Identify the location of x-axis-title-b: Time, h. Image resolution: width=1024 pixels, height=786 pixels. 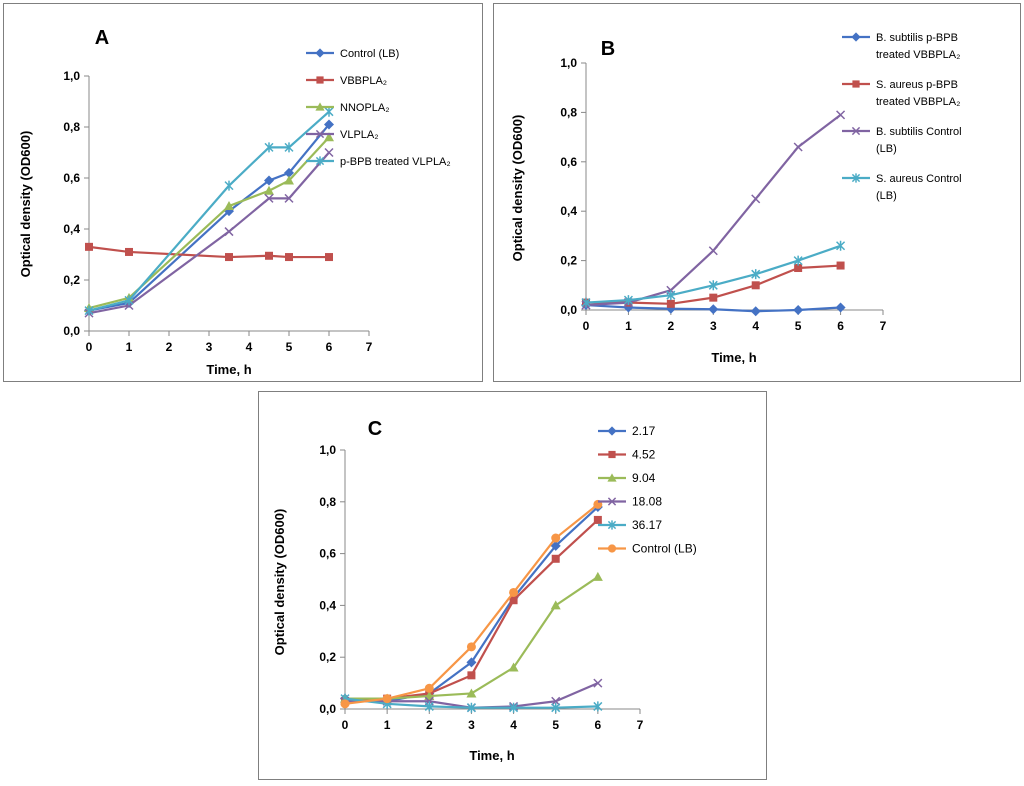
(733, 357).